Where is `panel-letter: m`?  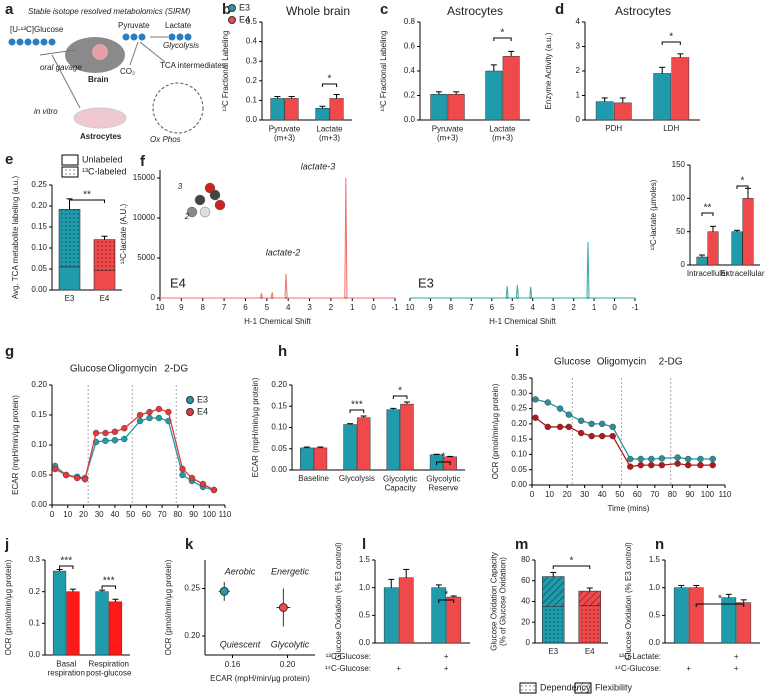 panel-letter: m is located at coordinates (521, 544).